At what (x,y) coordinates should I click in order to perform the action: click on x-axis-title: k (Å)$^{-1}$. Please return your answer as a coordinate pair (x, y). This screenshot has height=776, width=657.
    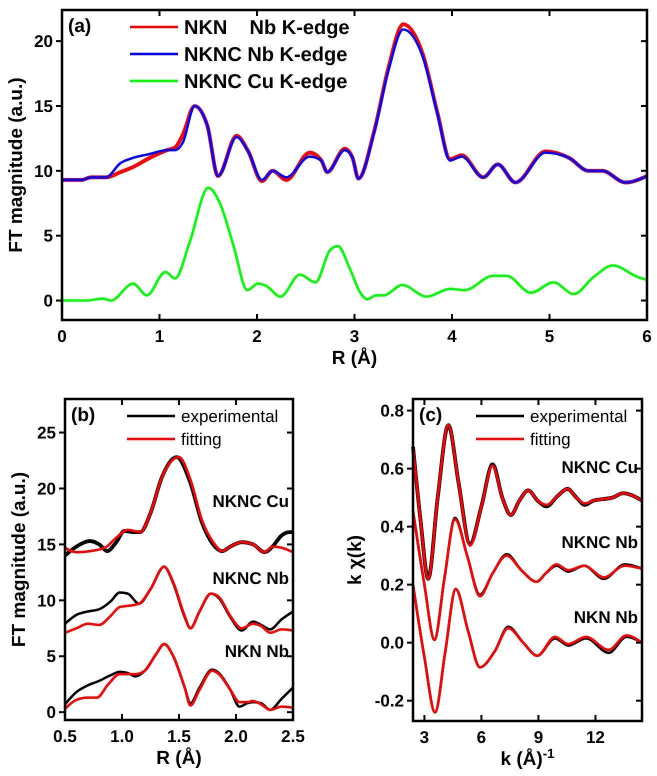
    Looking at the image, I should click on (528, 758).